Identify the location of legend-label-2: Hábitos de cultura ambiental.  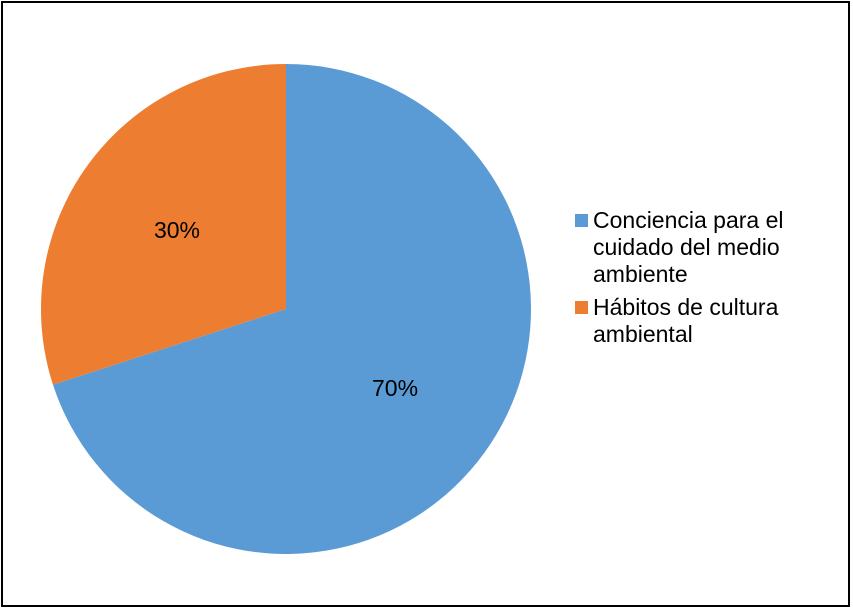
(686, 320).